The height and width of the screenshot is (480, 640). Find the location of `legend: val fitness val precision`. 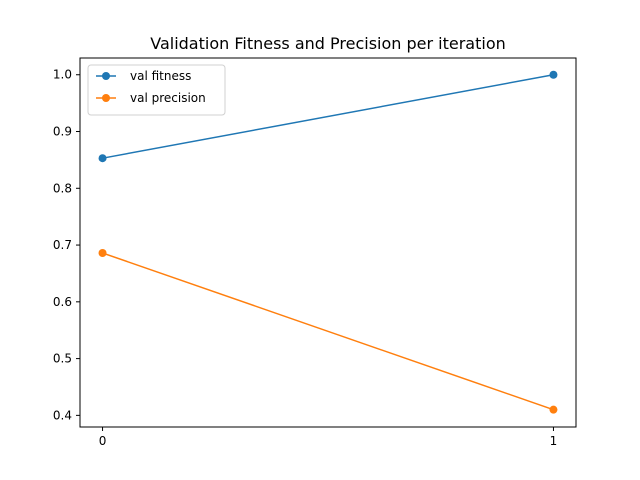

legend: val fitness val precision is located at coordinates (156, 90).